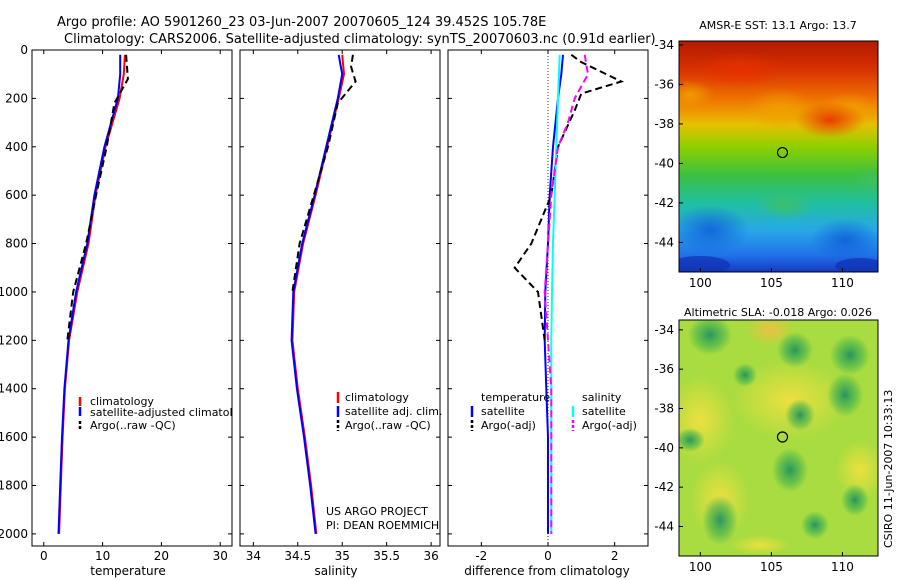 The image size is (900, 580). What do you see at coordinates (508, 425) in the screenshot?
I see `legend-label-temp-argo: Argo(-adj)` at bounding box center [508, 425].